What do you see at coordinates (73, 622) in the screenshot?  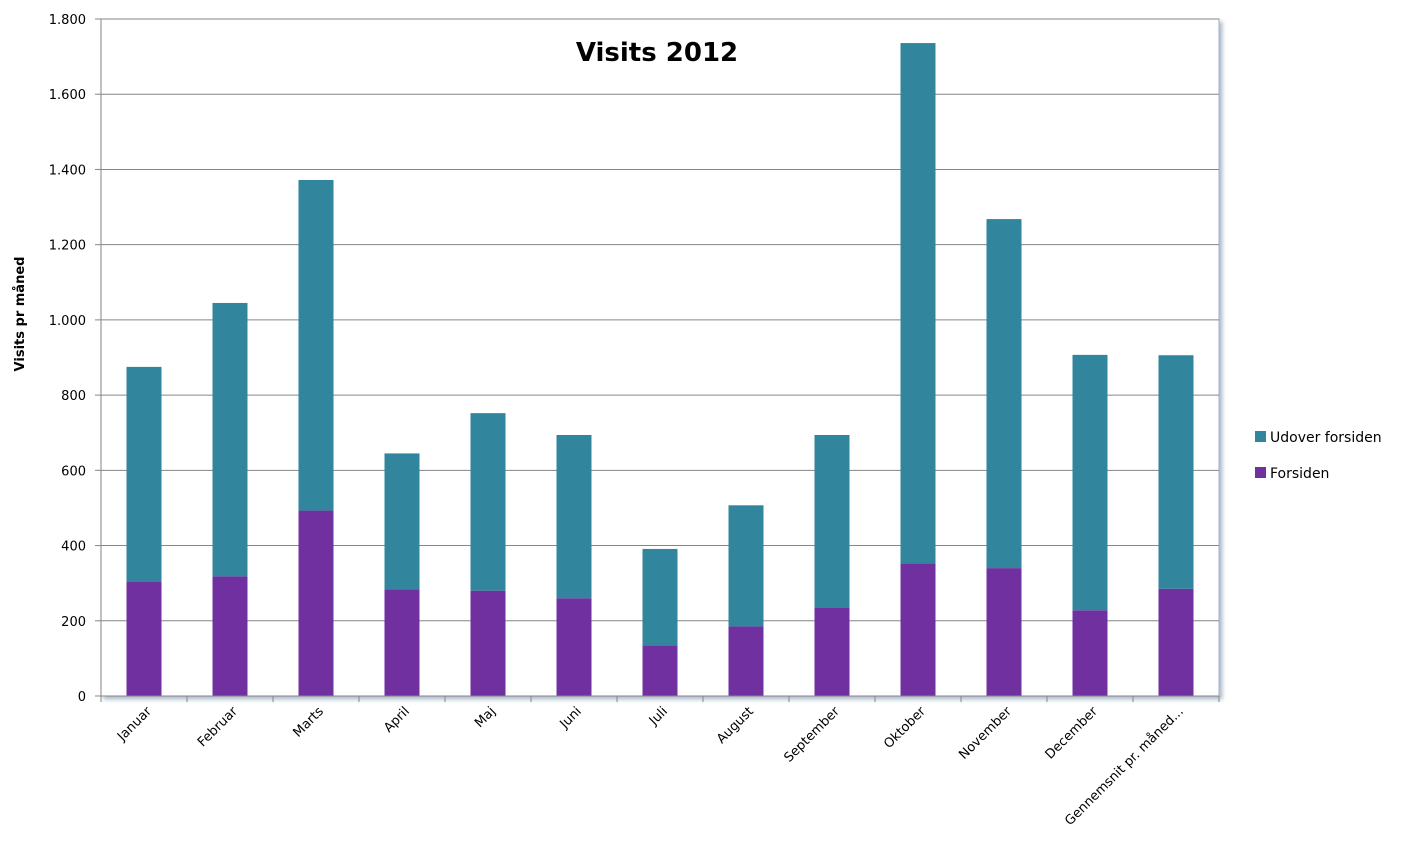 I see `y-tick-label: 200` at bounding box center [73, 622].